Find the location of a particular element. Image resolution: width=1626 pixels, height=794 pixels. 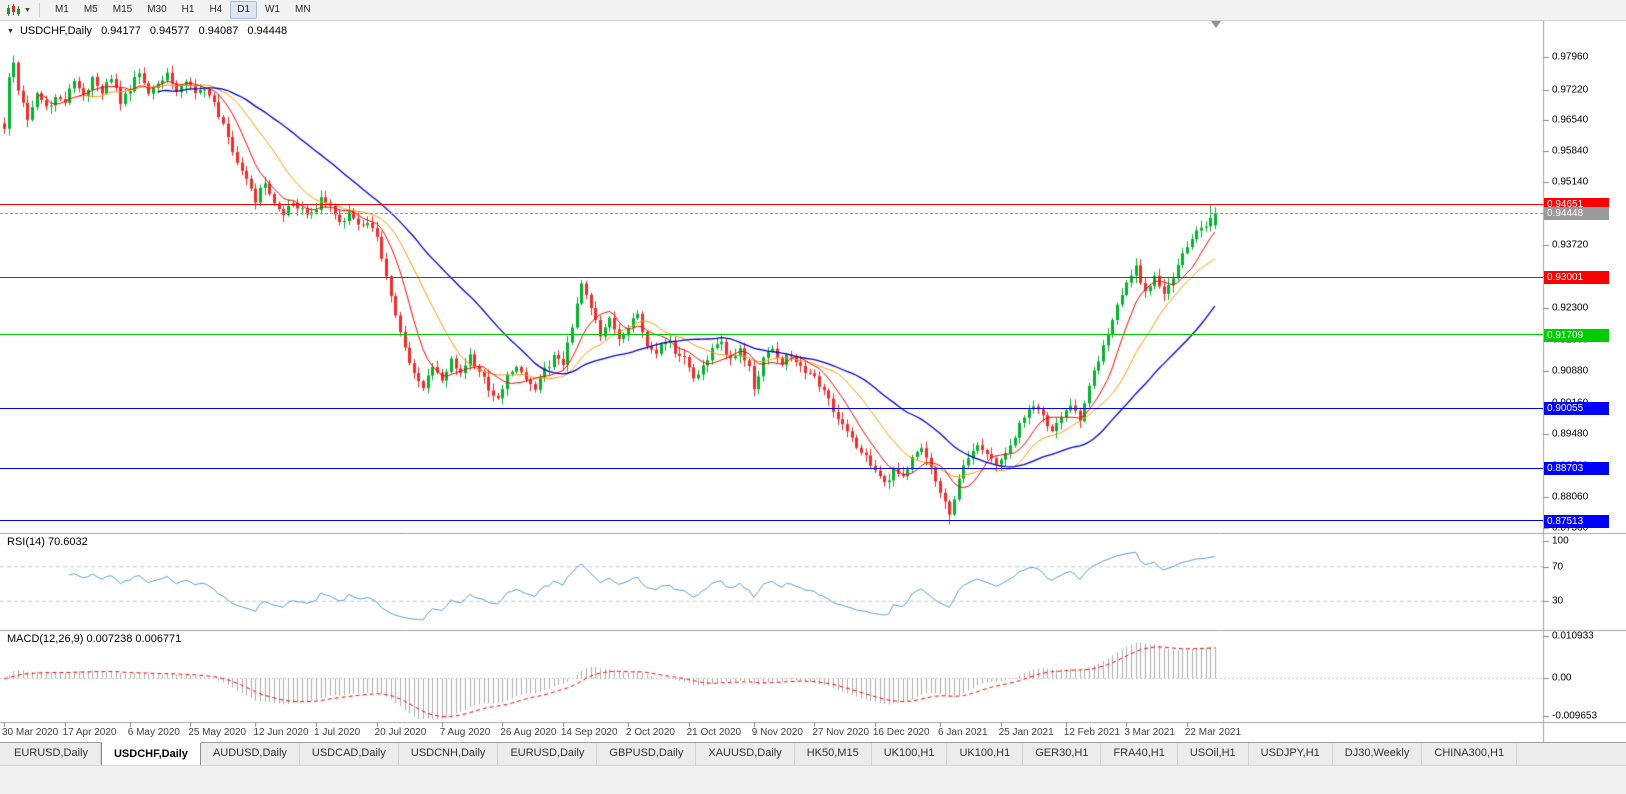

status-bar is located at coordinates (813, 779).